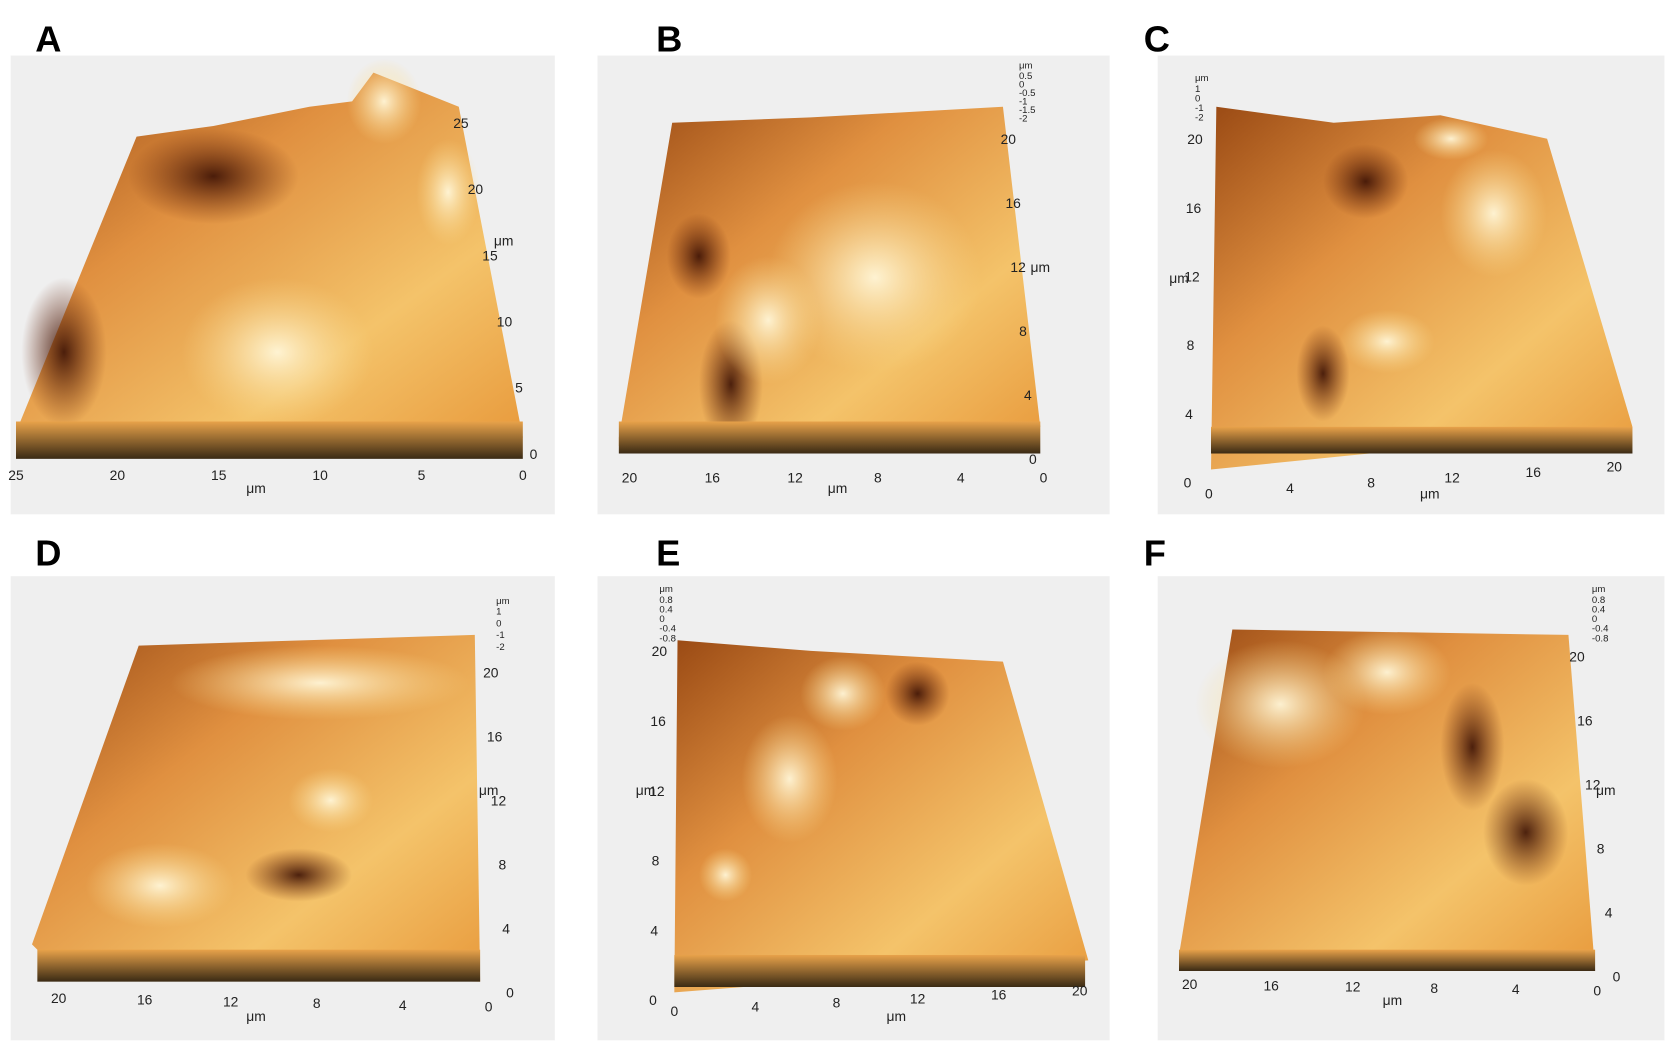 The height and width of the screenshot is (1055, 1673). Describe the element at coordinates (668, 553) in the screenshot. I see `panel-label: E` at that location.